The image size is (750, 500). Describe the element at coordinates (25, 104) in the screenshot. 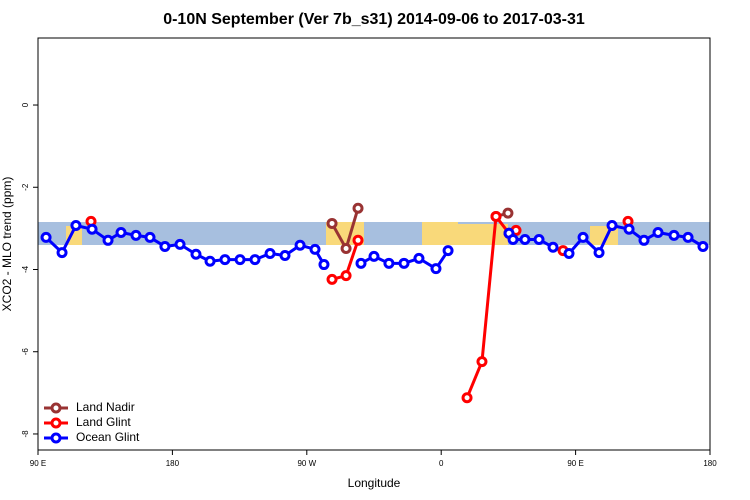

I see `y-tick-label: 0` at that location.